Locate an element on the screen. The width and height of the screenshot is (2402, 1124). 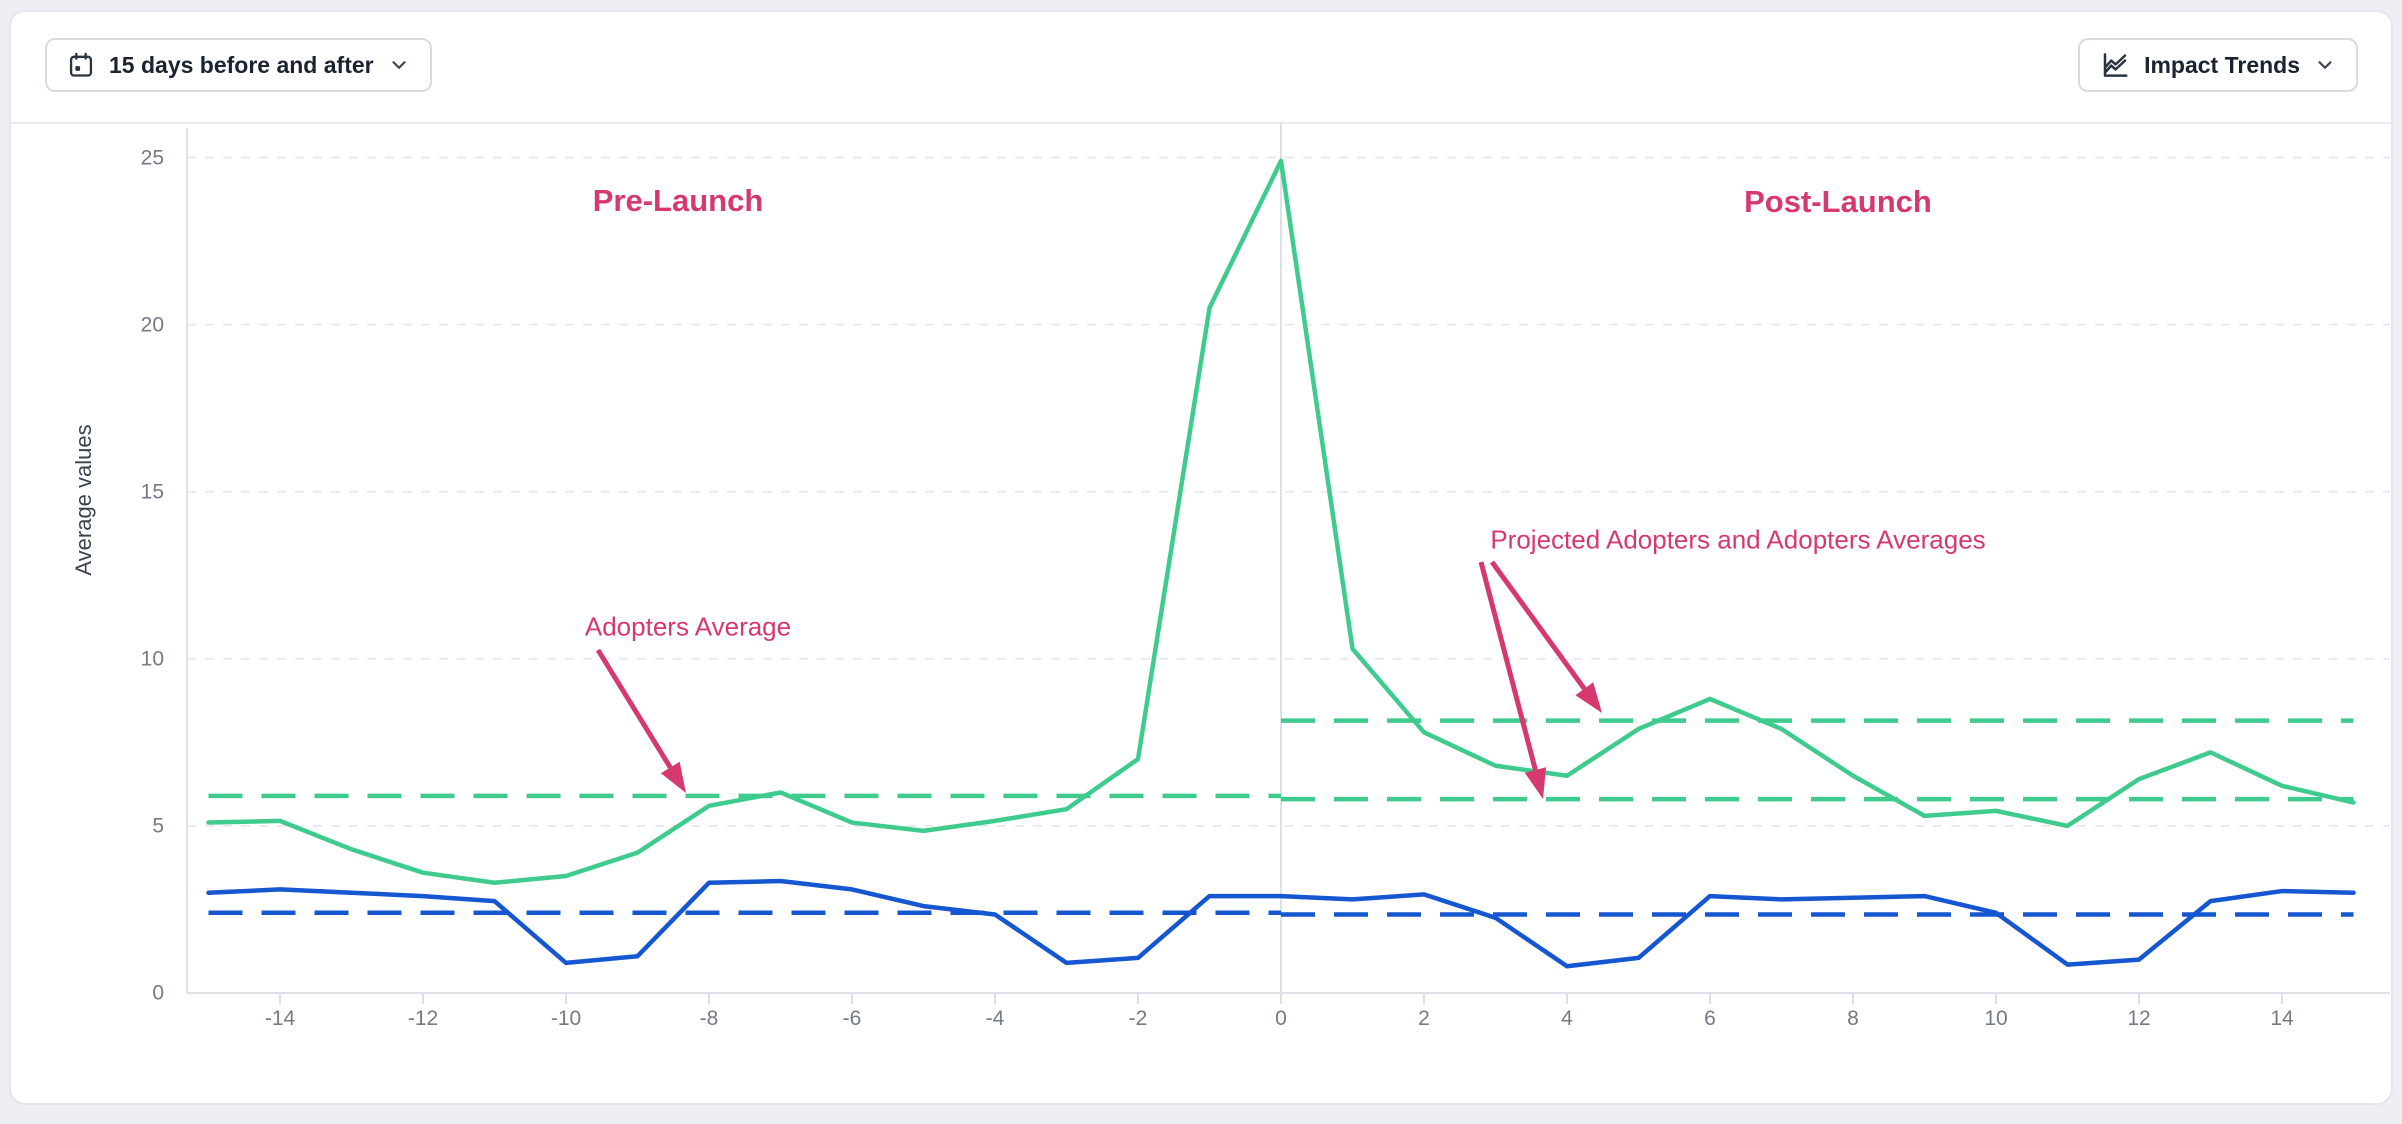
impact-trends-dropdown: Impact Trends is located at coordinates (2218, 65).